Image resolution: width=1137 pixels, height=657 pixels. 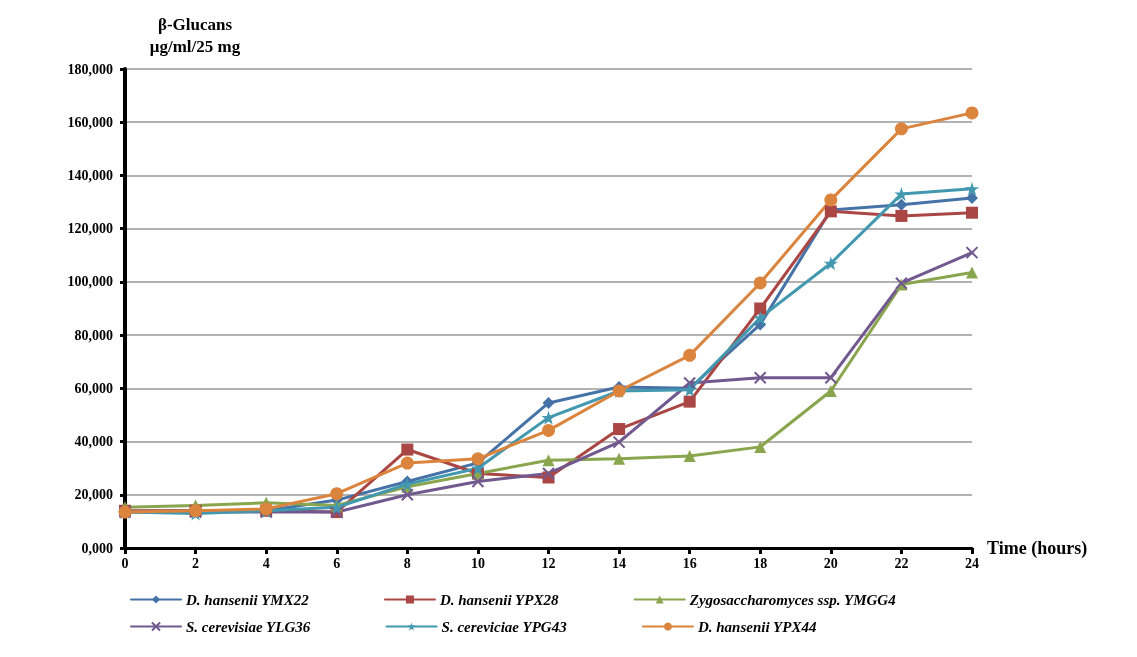 I want to click on y-tick-label: 60,000, so click(x=93, y=388).